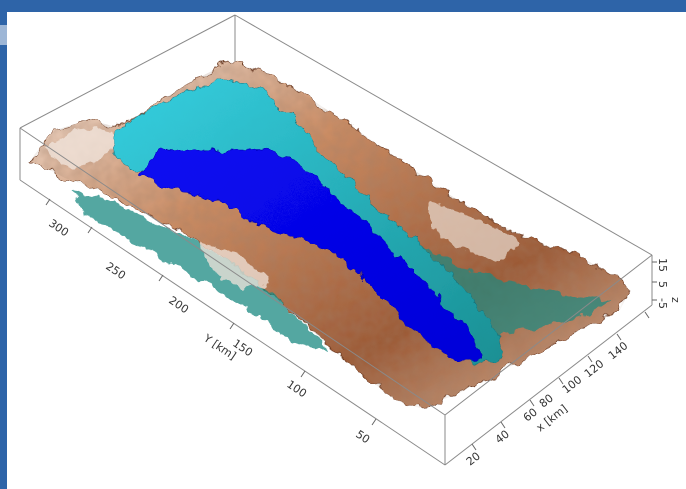 Image resolution: width=686 pixels, height=489 pixels. I want to click on window-left-edge, so click(3, 244).